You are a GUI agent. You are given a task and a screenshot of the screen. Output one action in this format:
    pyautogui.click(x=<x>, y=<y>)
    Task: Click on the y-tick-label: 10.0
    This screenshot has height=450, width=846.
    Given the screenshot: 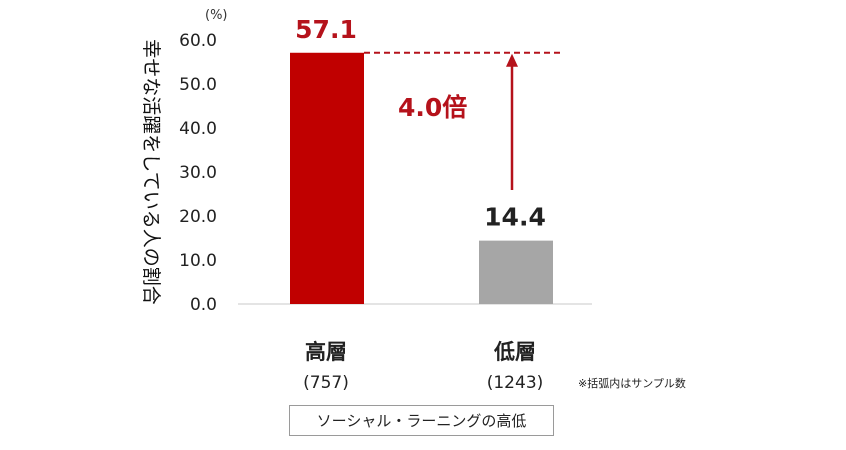 What is the action you would take?
    pyautogui.click(x=198, y=261)
    